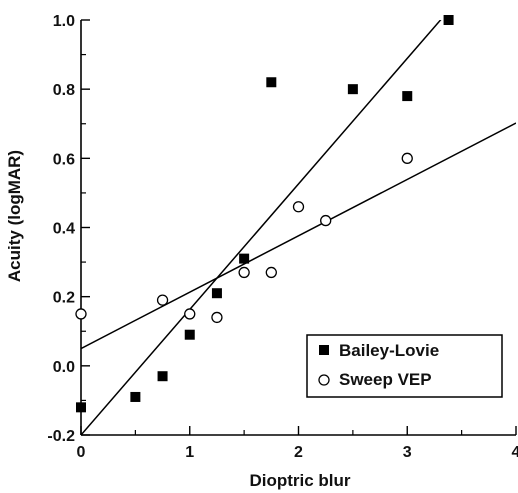 The height and width of the screenshot is (493, 518). I want to click on x-tick-label: 3, so click(407, 452).